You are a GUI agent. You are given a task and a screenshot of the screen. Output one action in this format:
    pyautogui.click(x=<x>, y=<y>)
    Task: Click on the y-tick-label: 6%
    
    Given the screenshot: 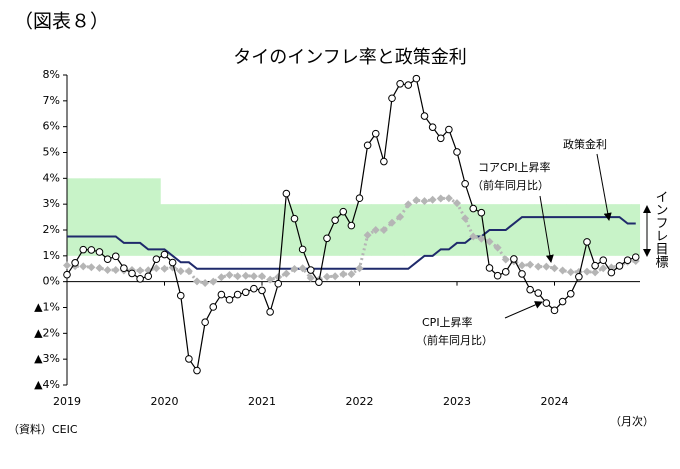 What is the action you would take?
    pyautogui.click(x=51, y=126)
    